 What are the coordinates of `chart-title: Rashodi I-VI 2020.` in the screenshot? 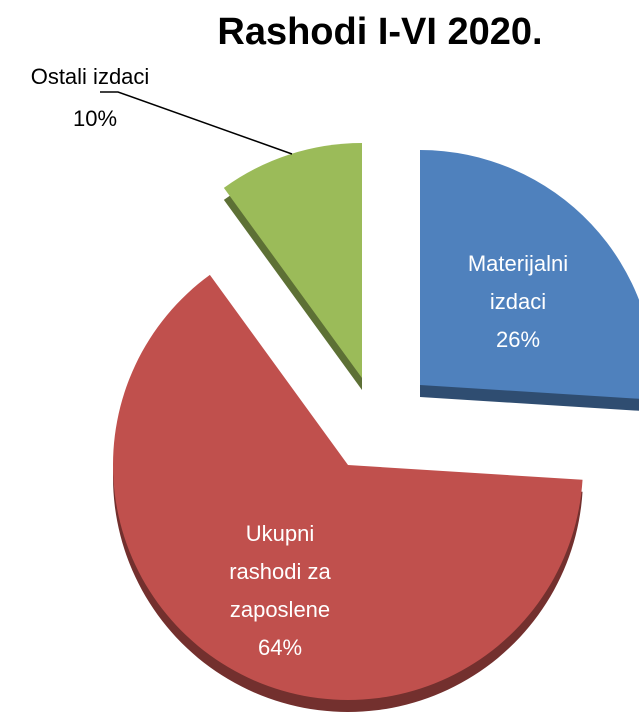 It's located at (379, 32).